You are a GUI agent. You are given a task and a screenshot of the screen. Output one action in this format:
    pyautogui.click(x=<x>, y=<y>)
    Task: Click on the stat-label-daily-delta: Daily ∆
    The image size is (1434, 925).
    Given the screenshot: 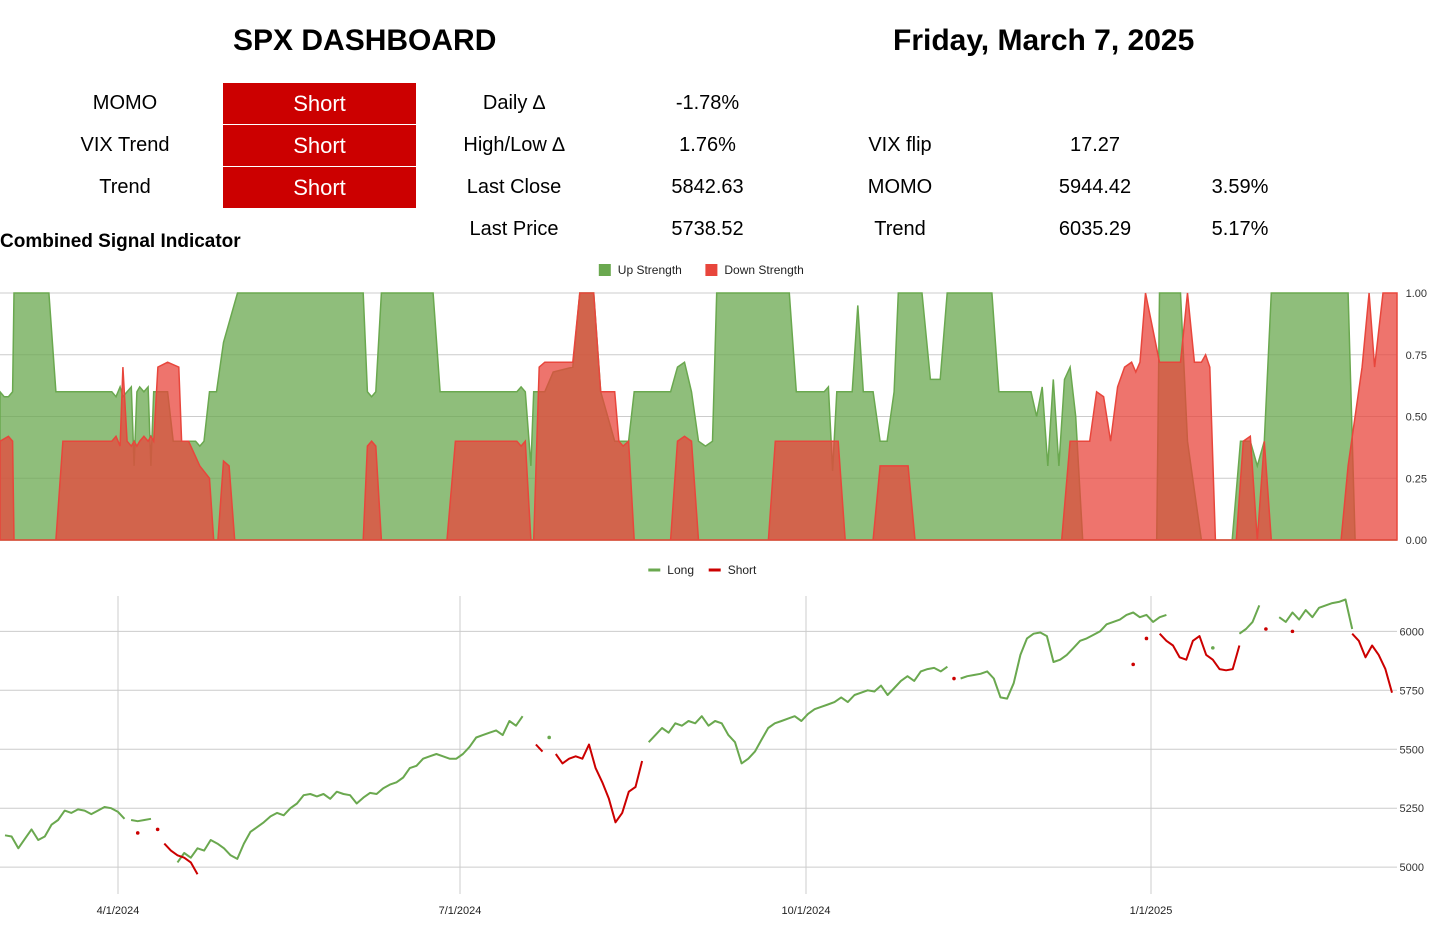 What is the action you would take?
    pyautogui.click(x=514, y=103)
    